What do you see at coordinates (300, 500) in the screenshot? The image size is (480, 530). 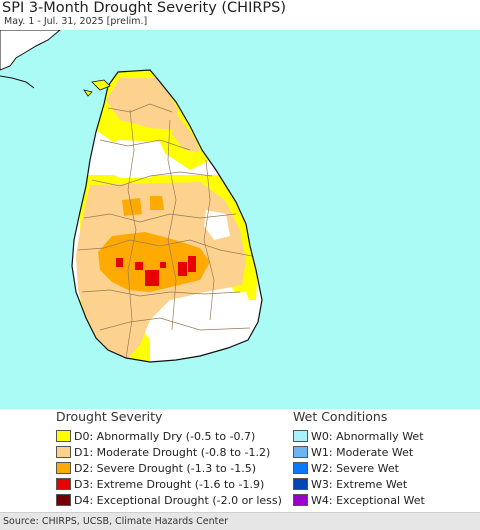 I see `legend-w4-swatch` at bounding box center [300, 500].